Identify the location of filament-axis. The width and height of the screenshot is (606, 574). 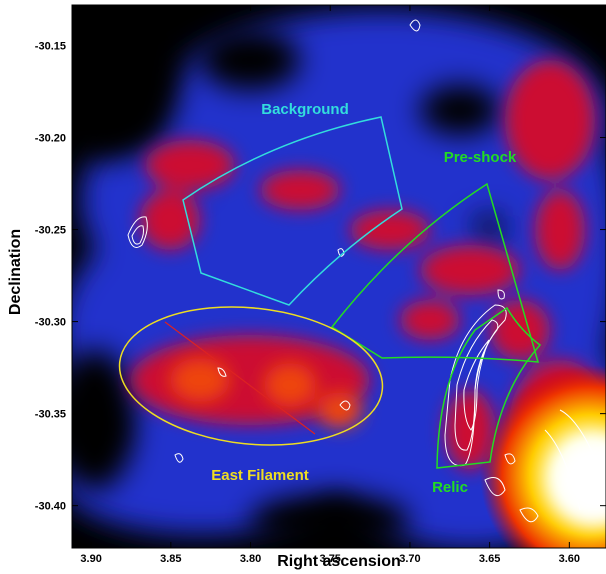
(240, 378).